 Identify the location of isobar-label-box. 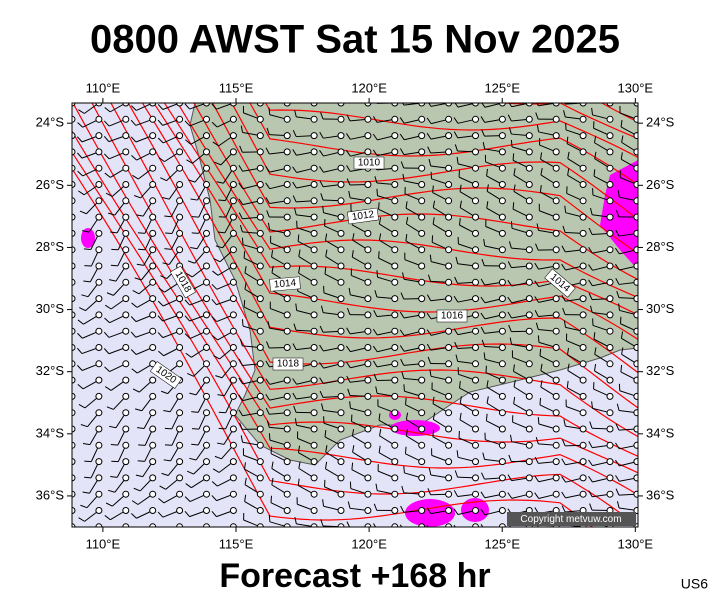
(369, 163).